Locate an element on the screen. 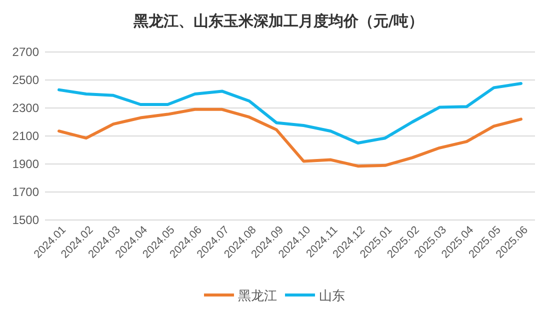  y-tick-label: 2100 is located at coordinates (26, 135).